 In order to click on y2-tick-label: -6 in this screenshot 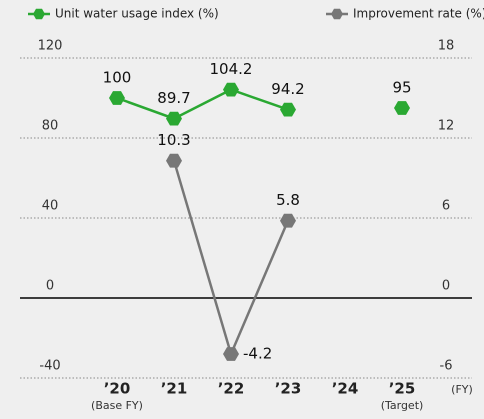, I will do `click(446, 366)`.